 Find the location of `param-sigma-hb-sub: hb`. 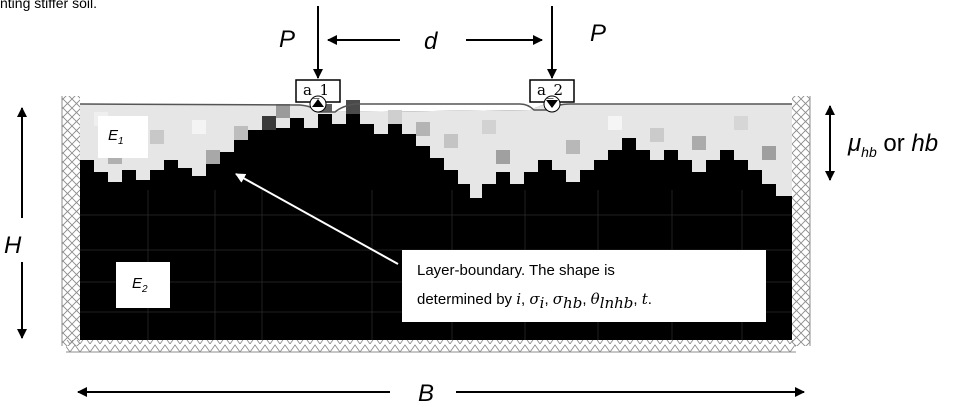

param-sigma-hb-sub: hb is located at coordinates (573, 303).